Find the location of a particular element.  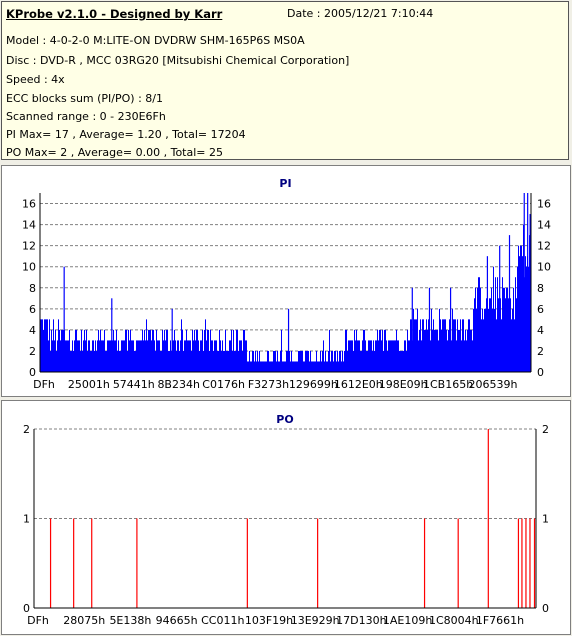

range-line: Scanned range : 0 - 230E6Fh is located at coordinates (86, 116).